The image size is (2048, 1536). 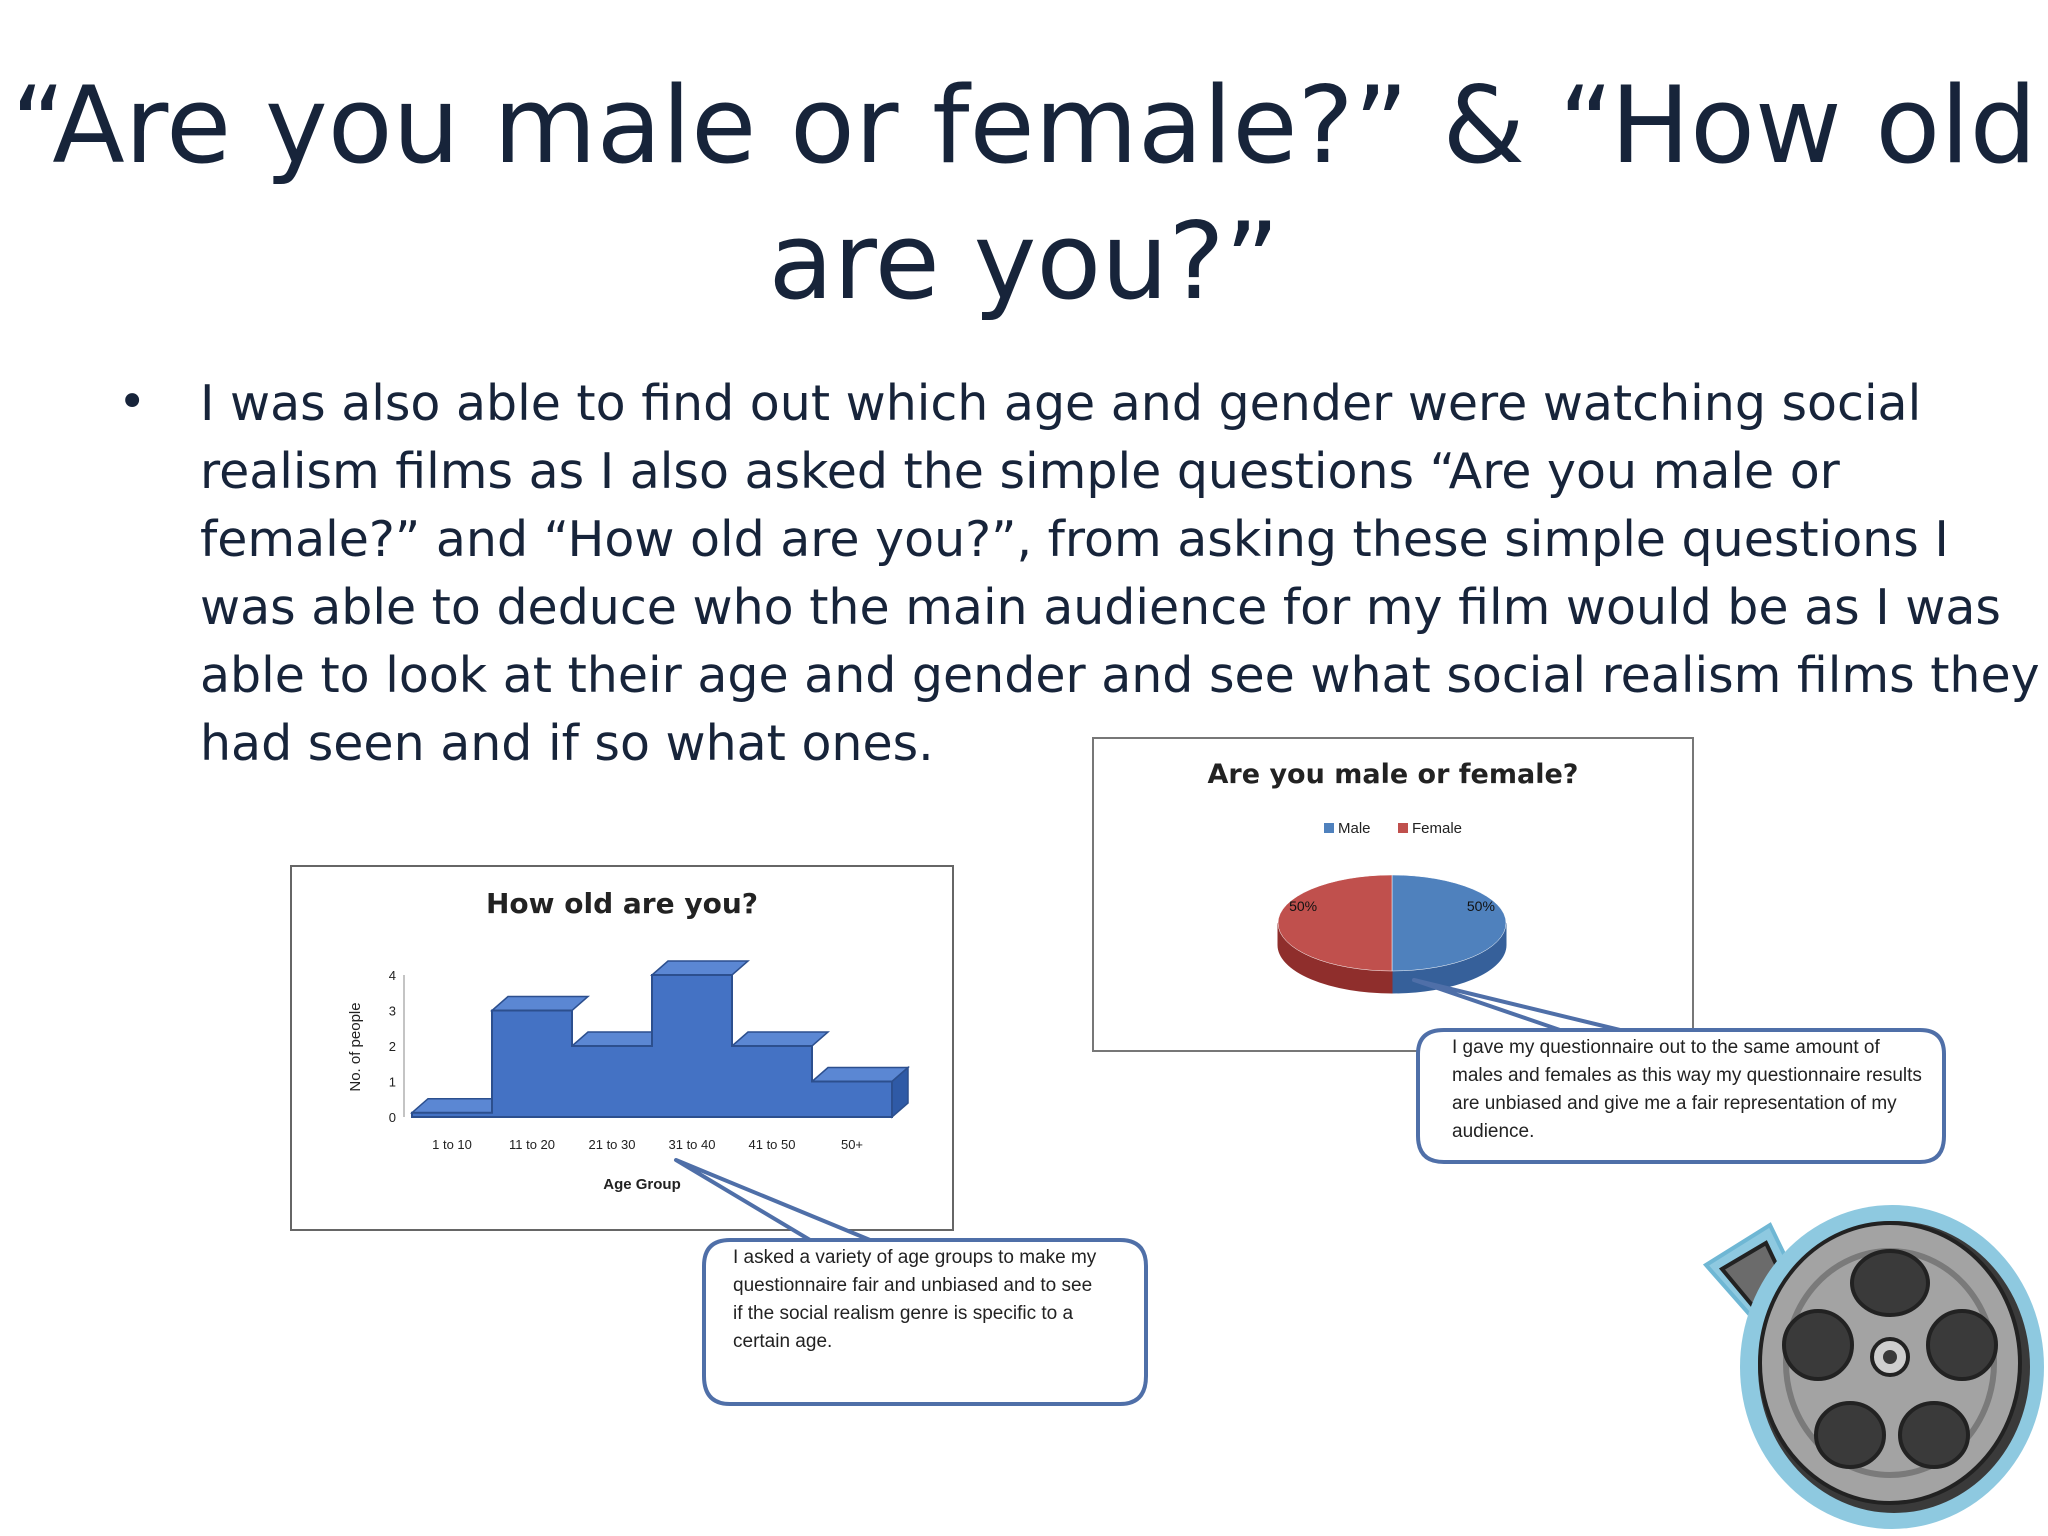 I want to click on title-line-2: are you?”, so click(x=1024, y=261).